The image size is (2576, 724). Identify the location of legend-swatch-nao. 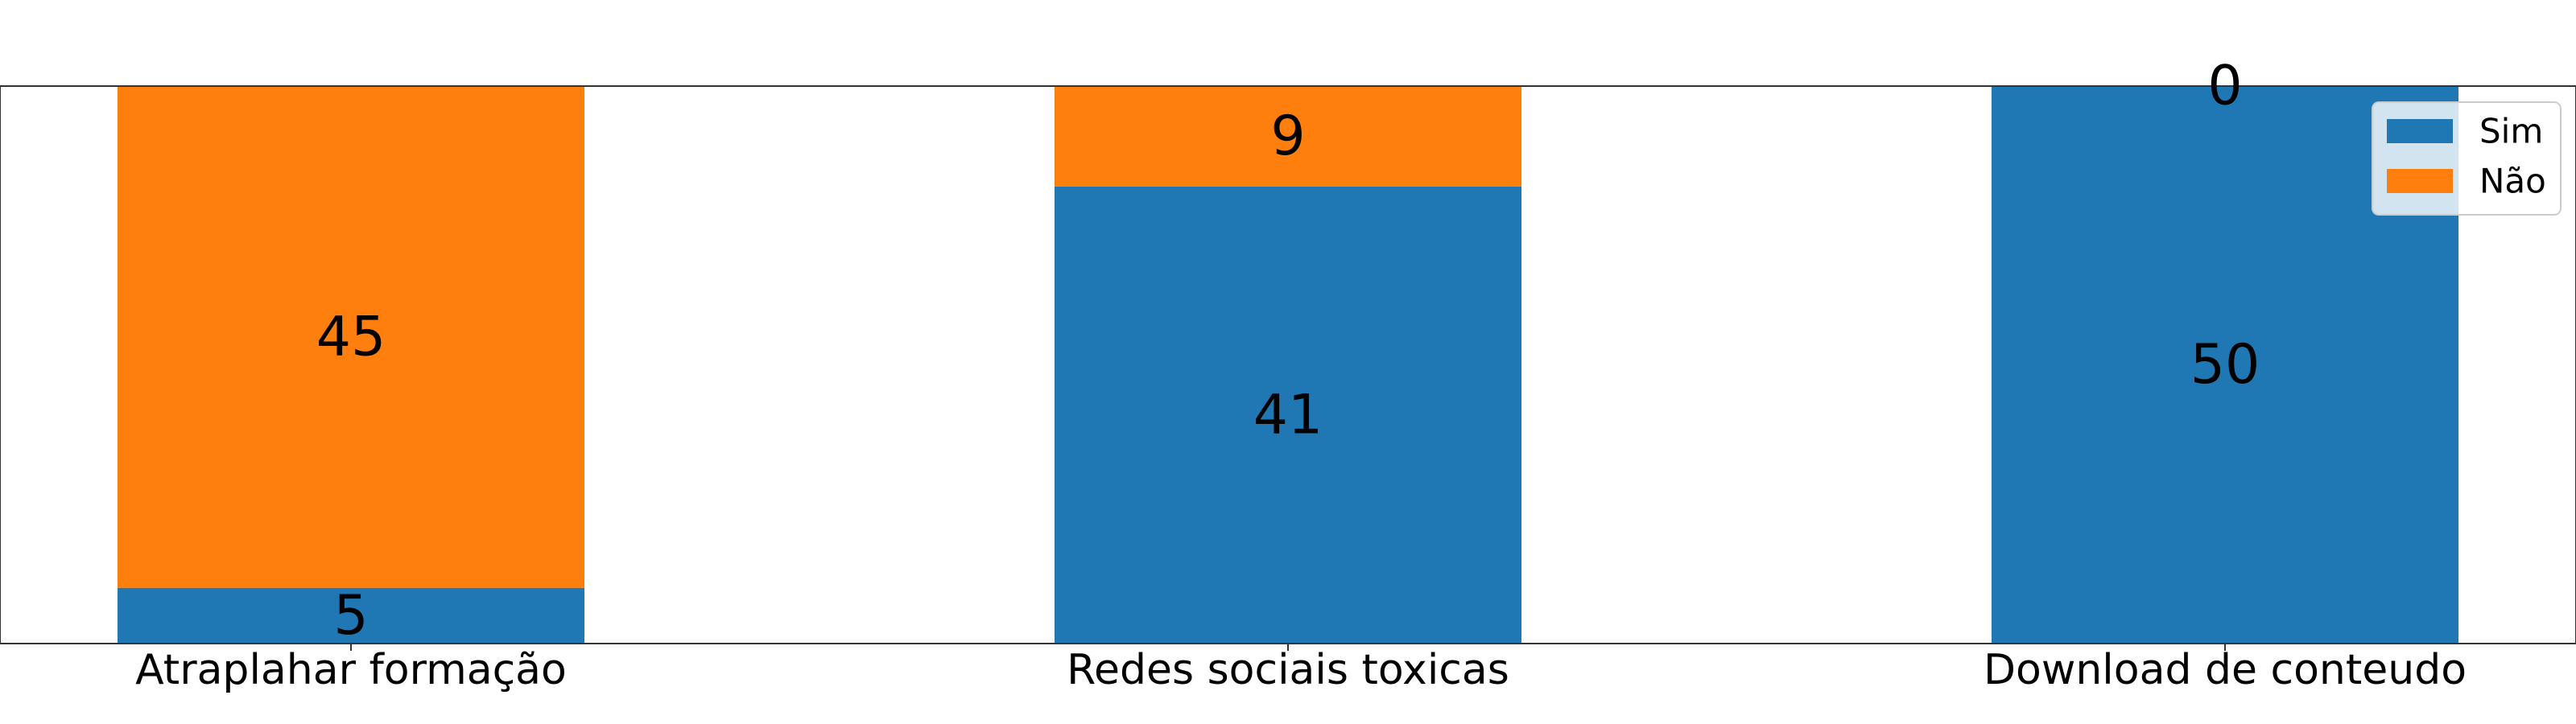
(2420, 181).